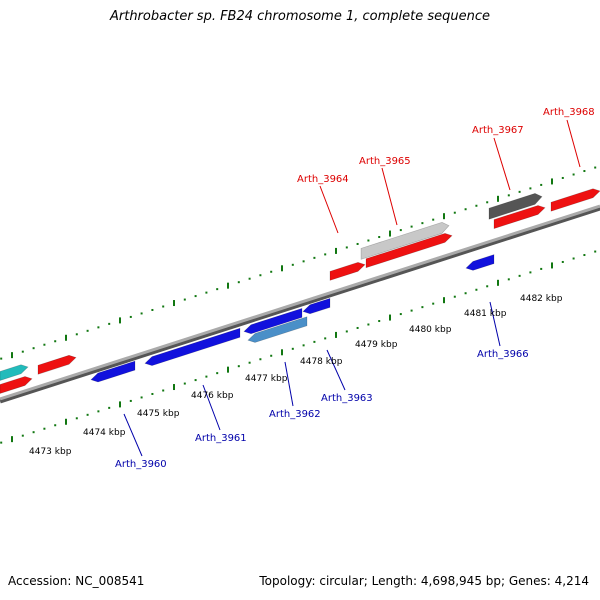 This screenshot has height=600, width=600. What do you see at coordinates (569, 112) in the screenshot?
I see `gene-label-forward: Arth_3968` at bounding box center [569, 112].